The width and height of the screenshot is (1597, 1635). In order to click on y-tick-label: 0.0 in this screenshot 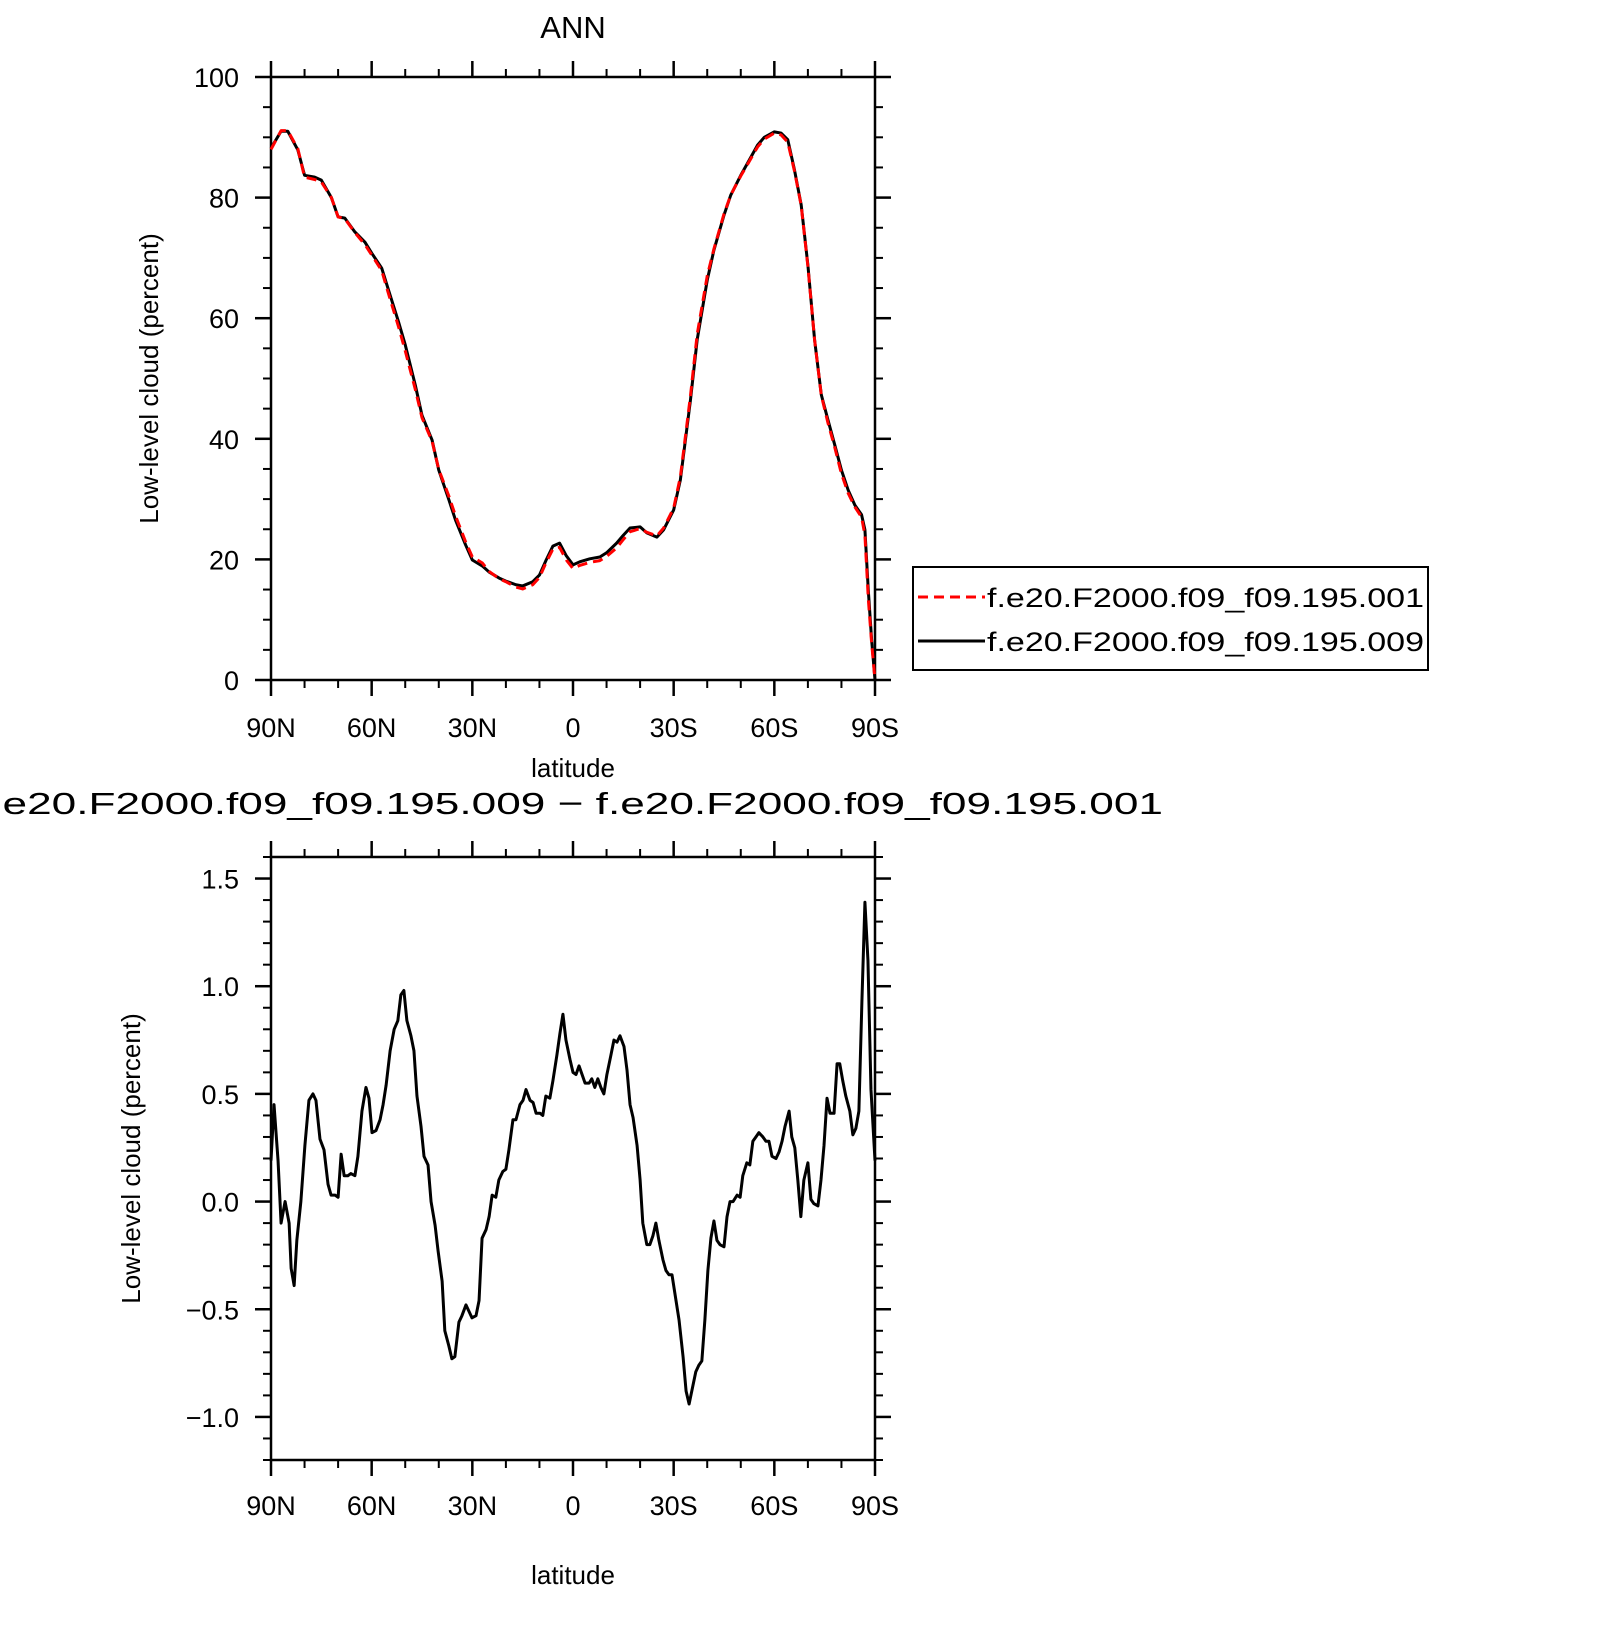, I will do `click(220, 1203)`.